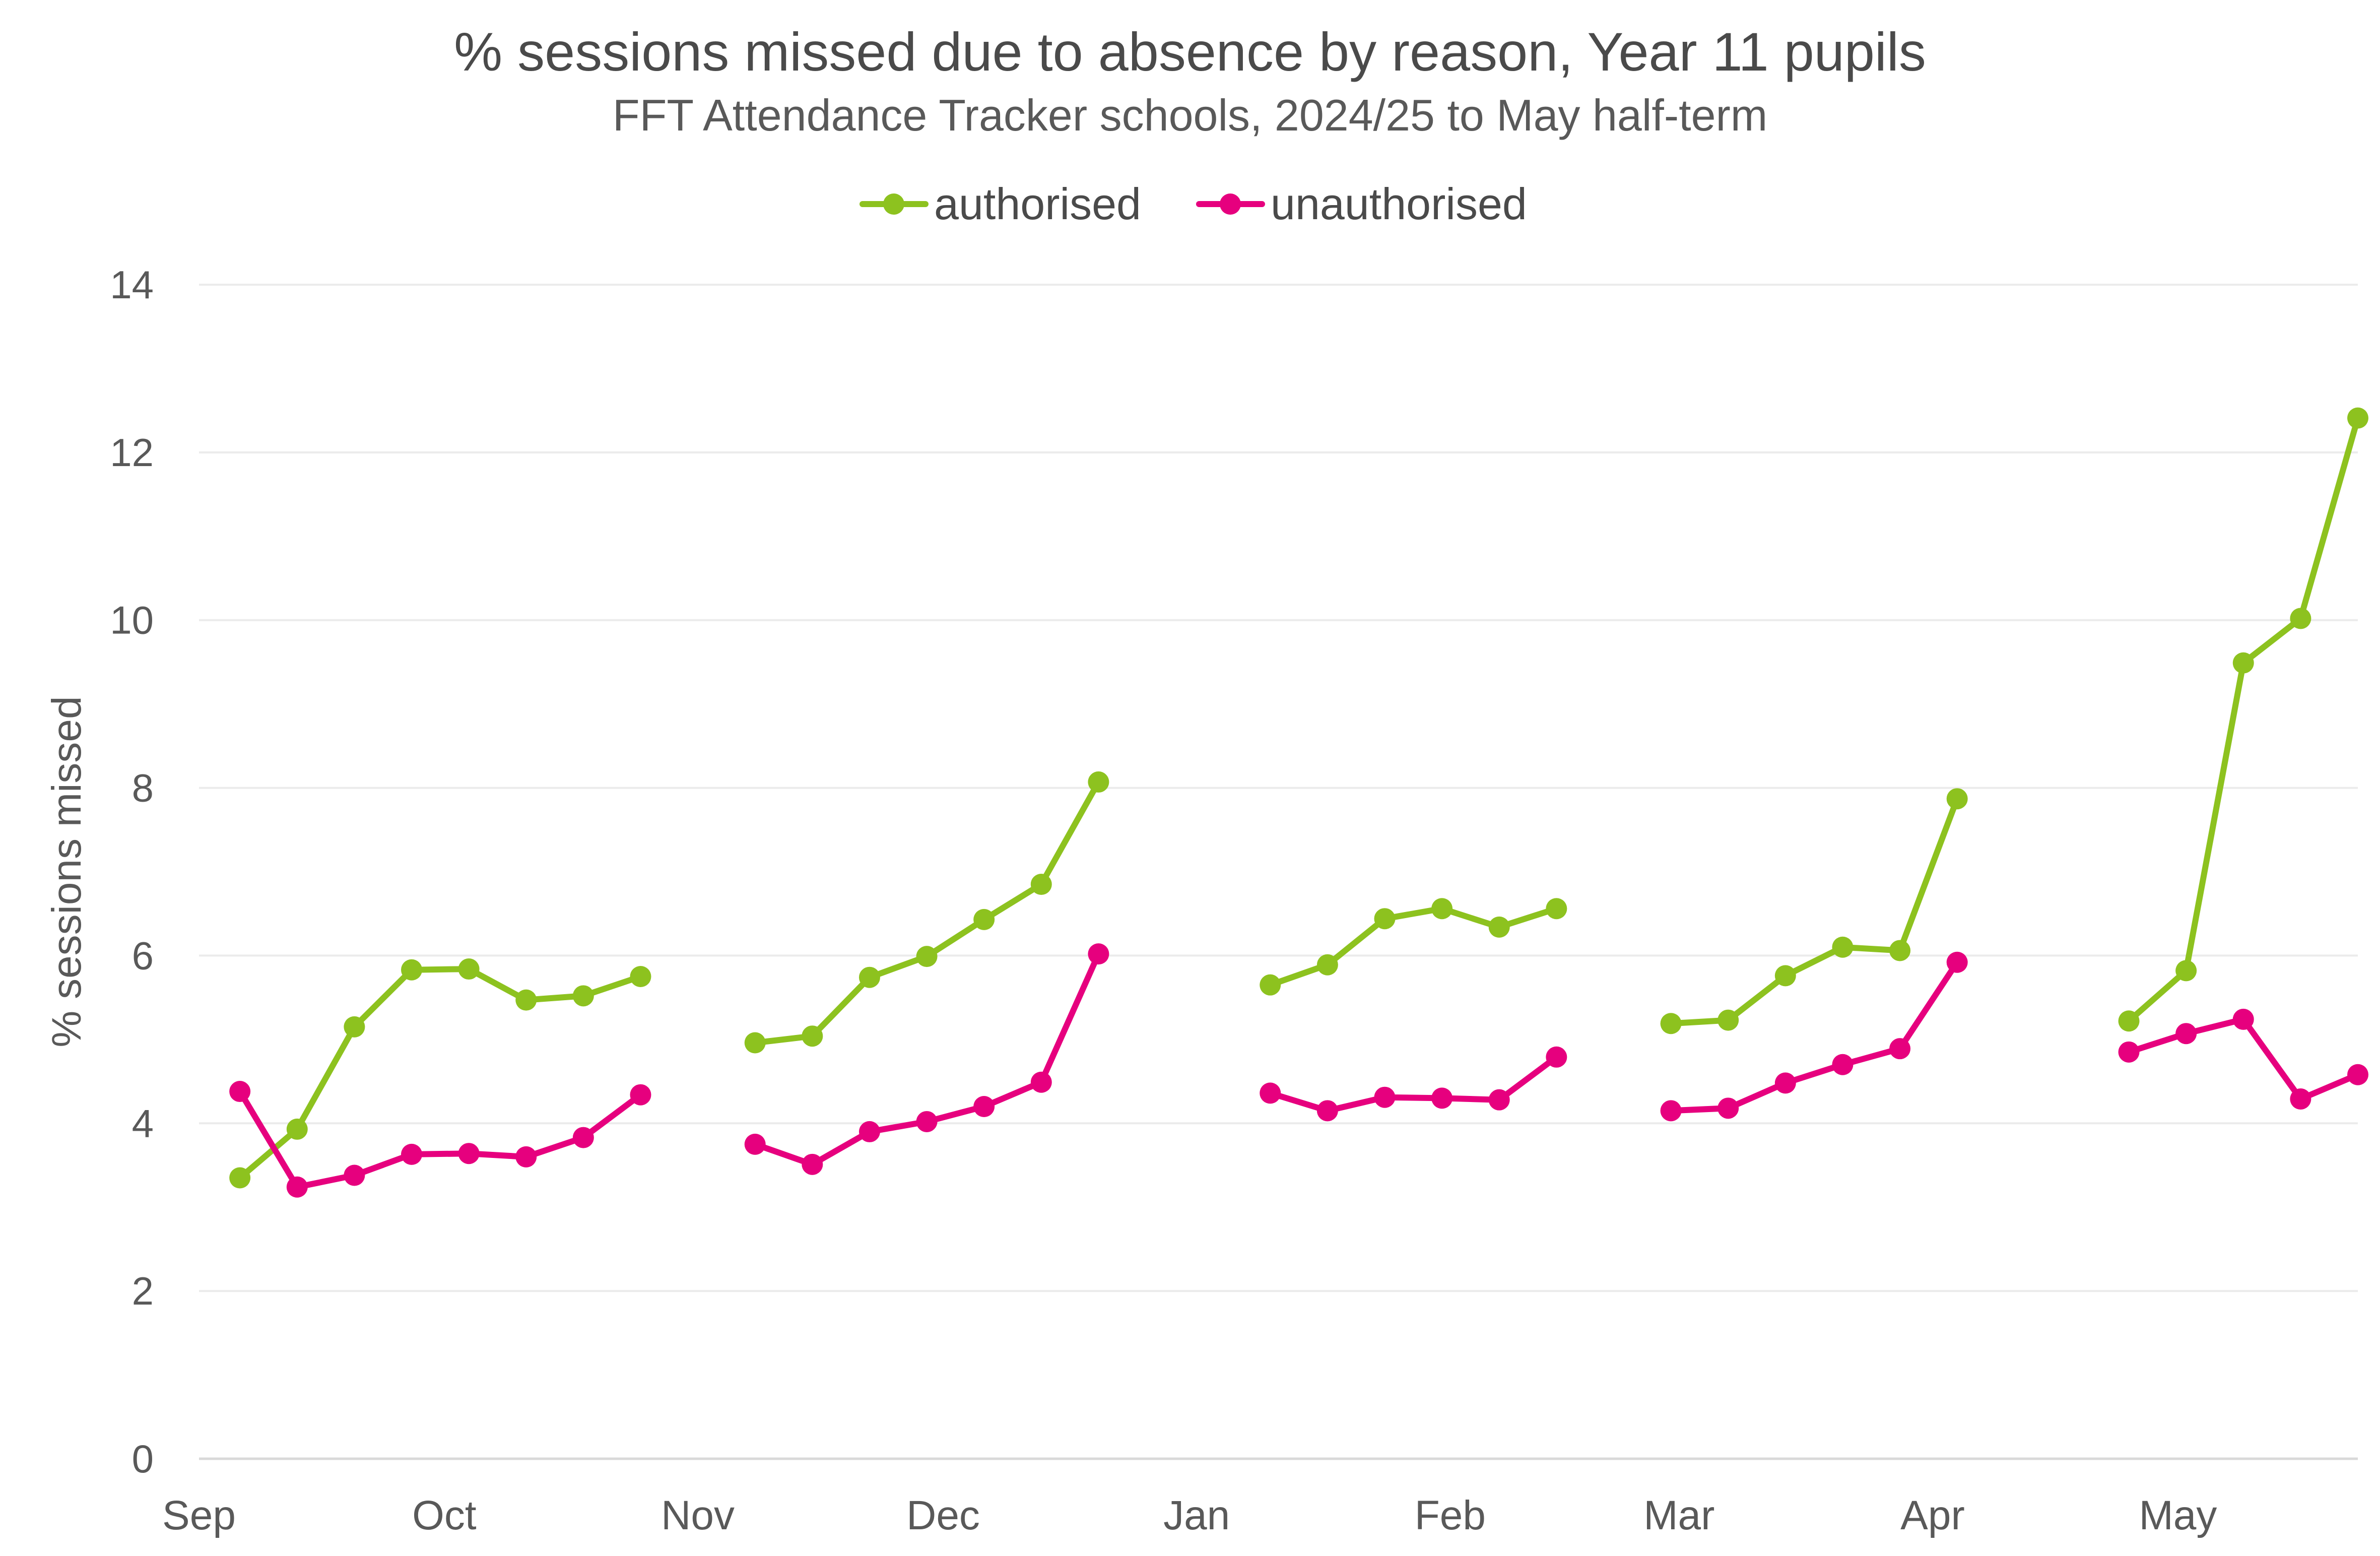 Image resolution: width=2380 pixels, height=1556 pixels. What do you see at coordinates (143, 1123) in the screenshot?
I see `y-tick-label: 4` at bounding box center [143, 1123].